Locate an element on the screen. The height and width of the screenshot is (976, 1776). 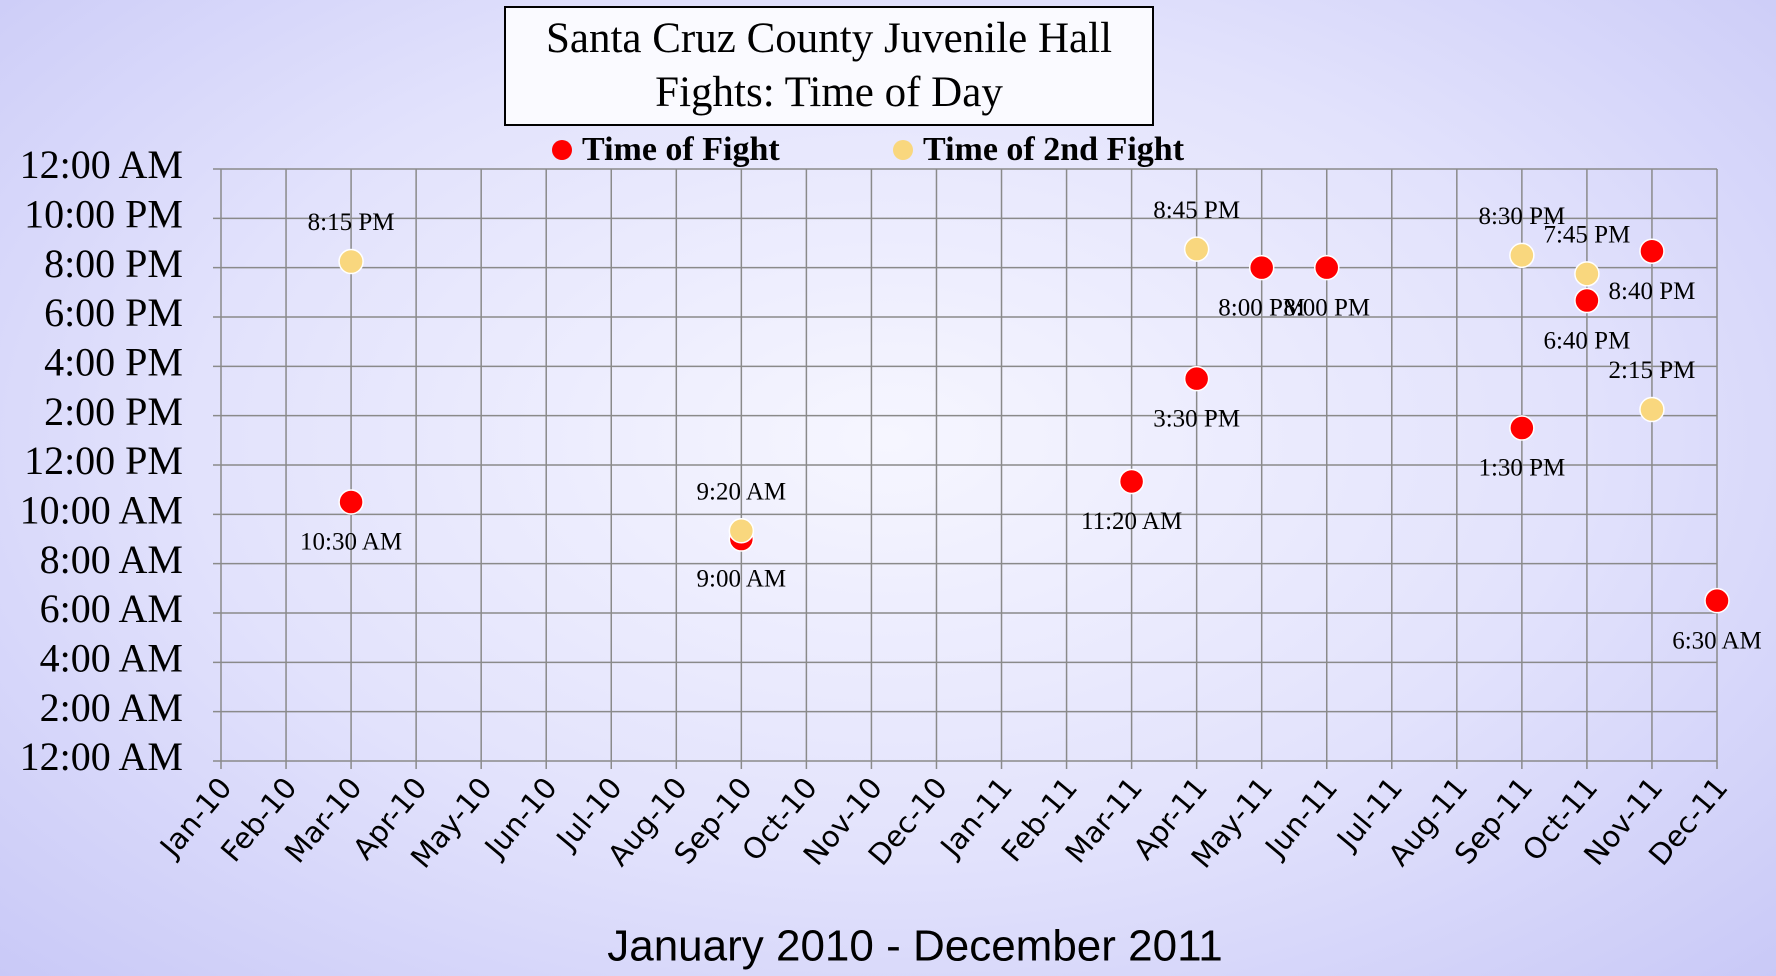
y-tick-label: 10:00 AM is located at coordinates (101, 510).